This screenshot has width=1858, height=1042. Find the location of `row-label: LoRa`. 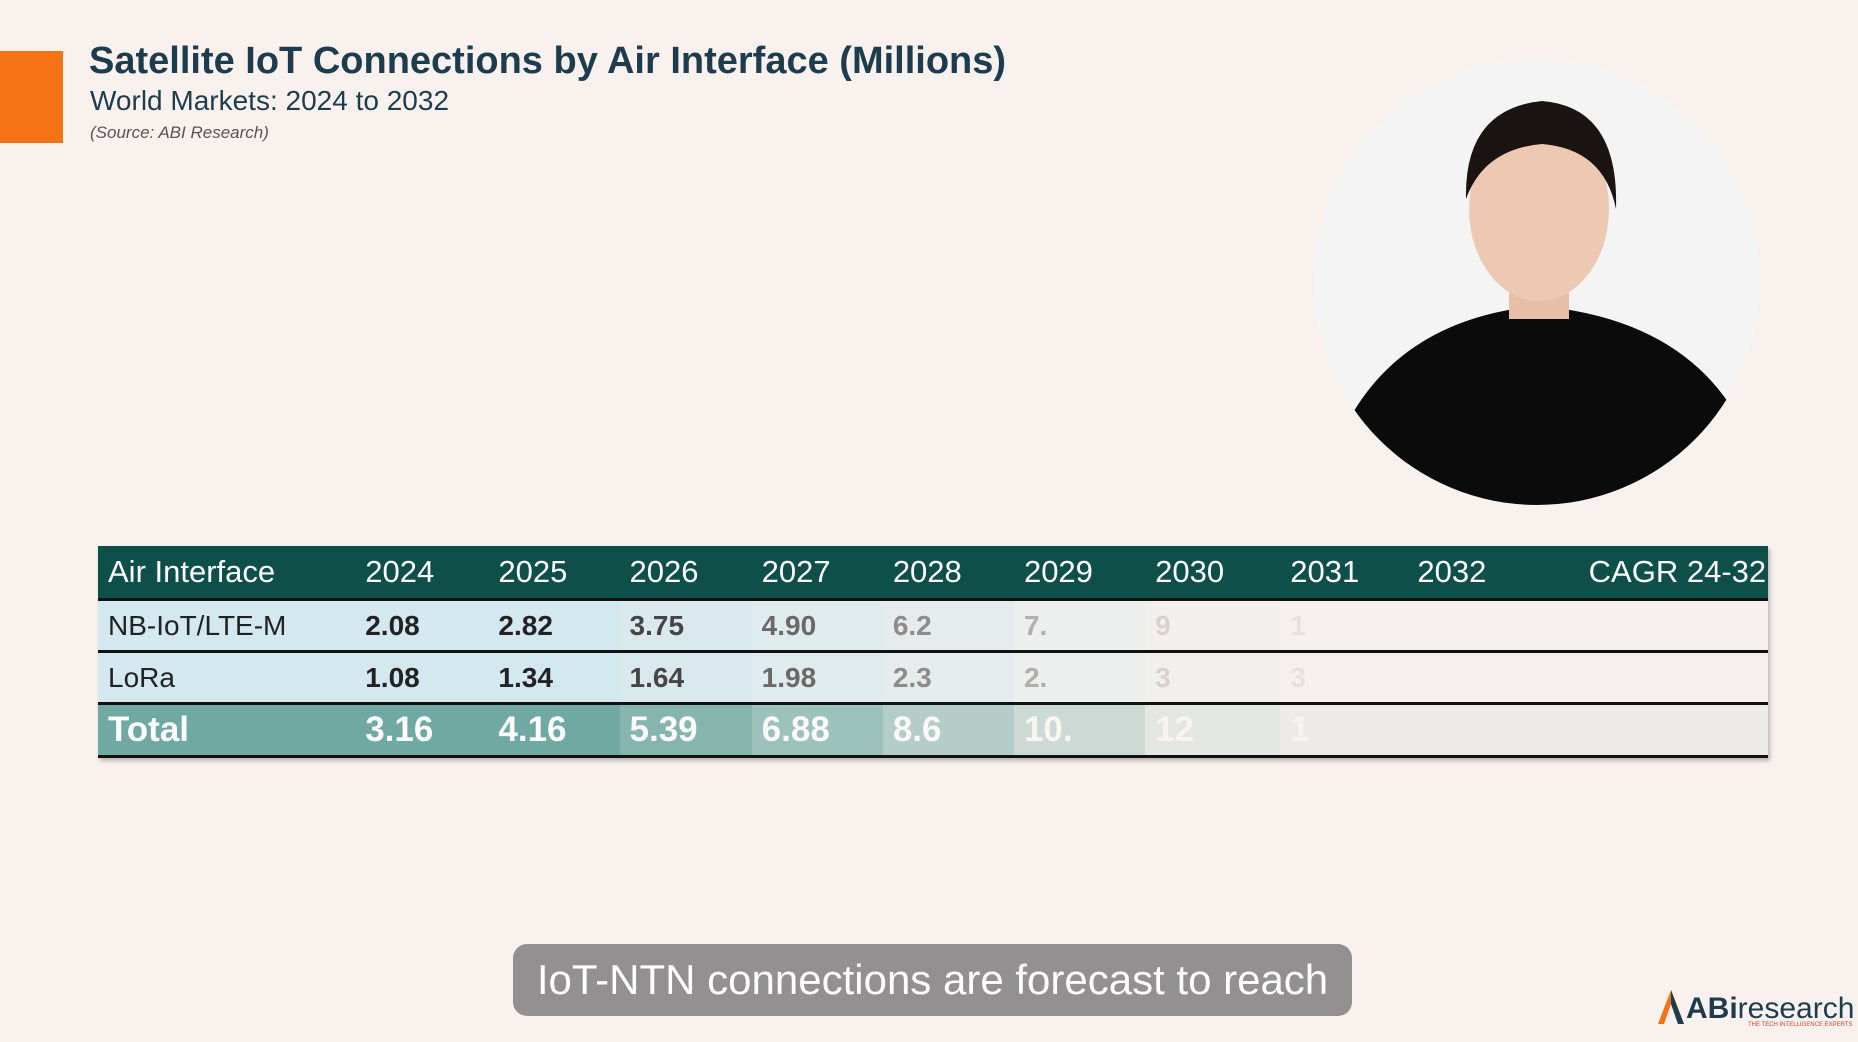

row-label: LoRa is located at coordinates (227, 678).